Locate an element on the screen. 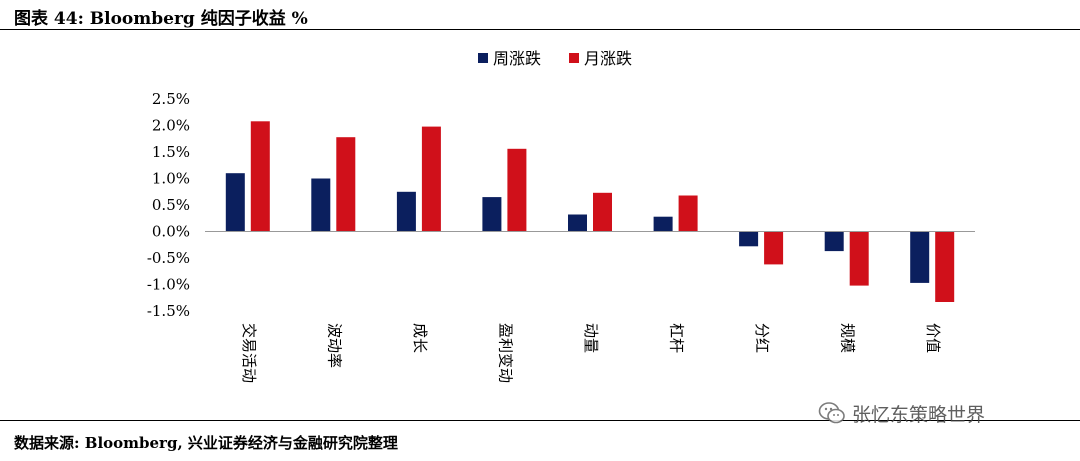 This screenshot has height=461, width=1080. y-tick-label: 1.0% is located at coordinates (171, 179).